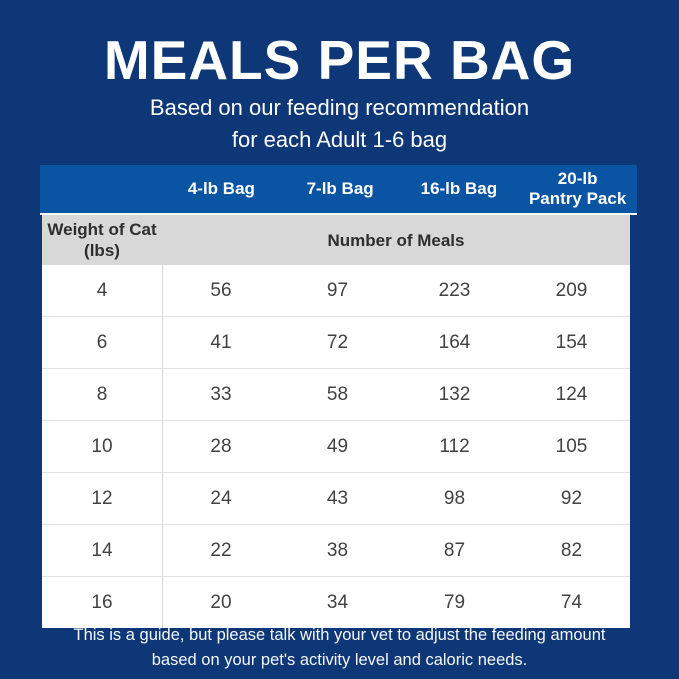 This screenshot has width=679, height=679. Describe the element at coordinates (571, 394) in the screenshot. I see `meals-cell: 124` at that location.